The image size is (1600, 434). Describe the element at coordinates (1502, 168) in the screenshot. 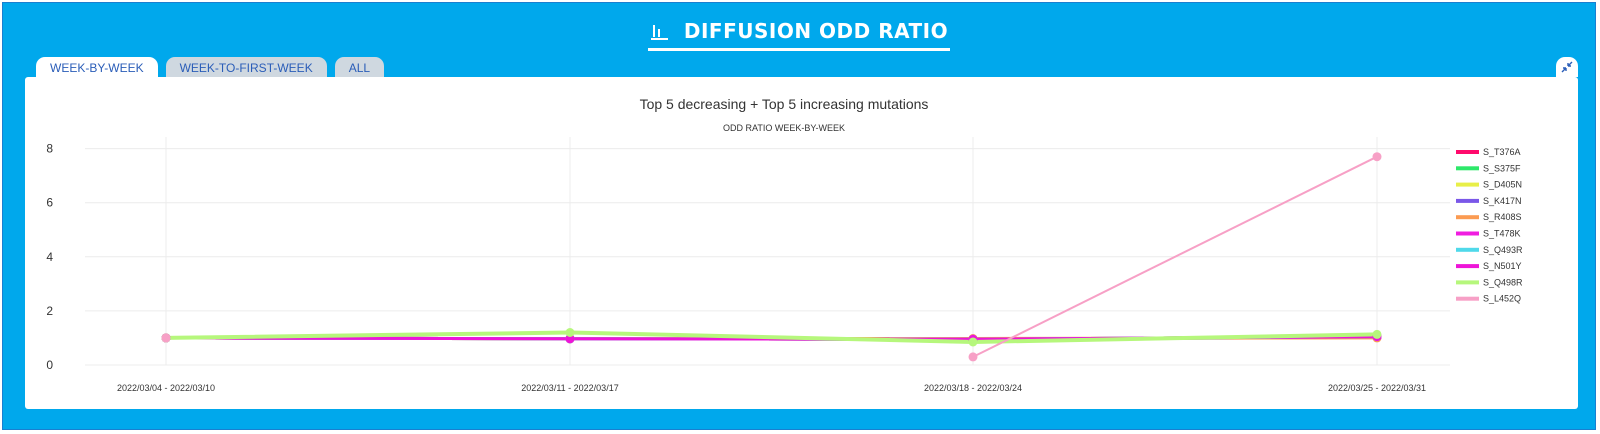

I see `legend-label: S_S375F` at that location.